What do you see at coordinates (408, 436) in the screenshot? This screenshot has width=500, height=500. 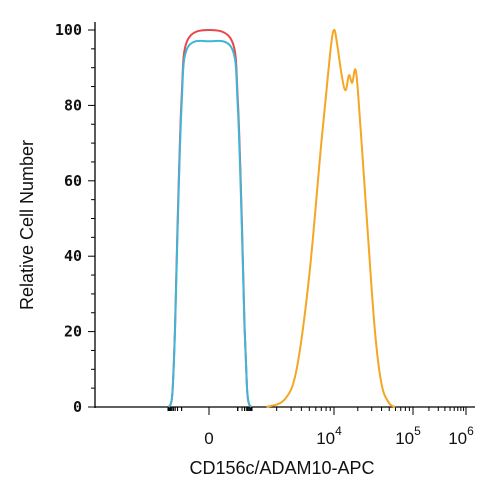 I see `x-tick-label: 10⁵` at bounding box center [408, 436].